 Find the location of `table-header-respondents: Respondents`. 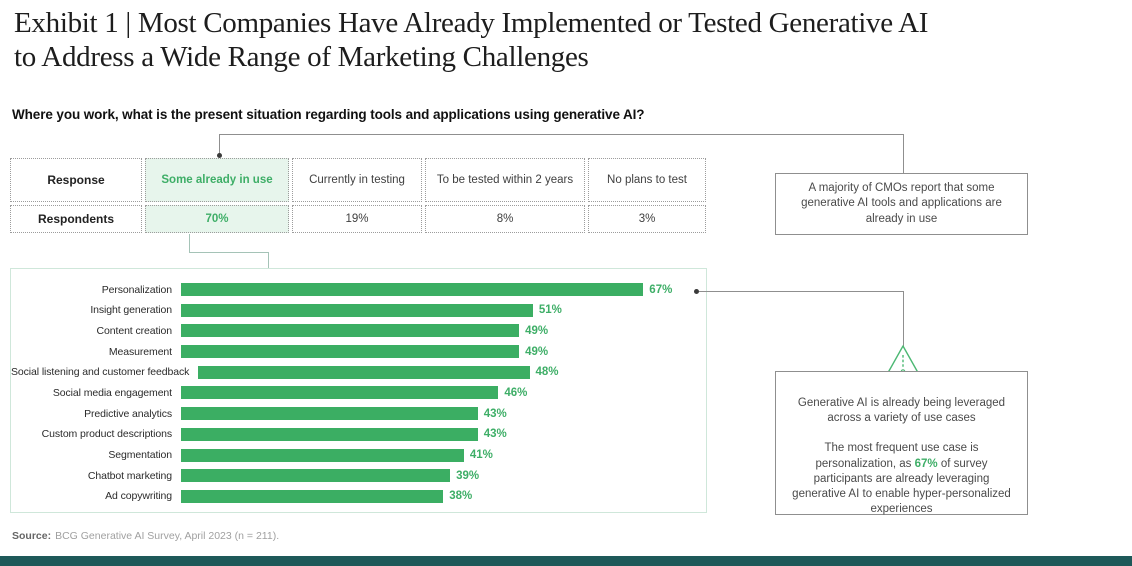

table-header-respondents: Respondents is located at coordinates (76, 219).